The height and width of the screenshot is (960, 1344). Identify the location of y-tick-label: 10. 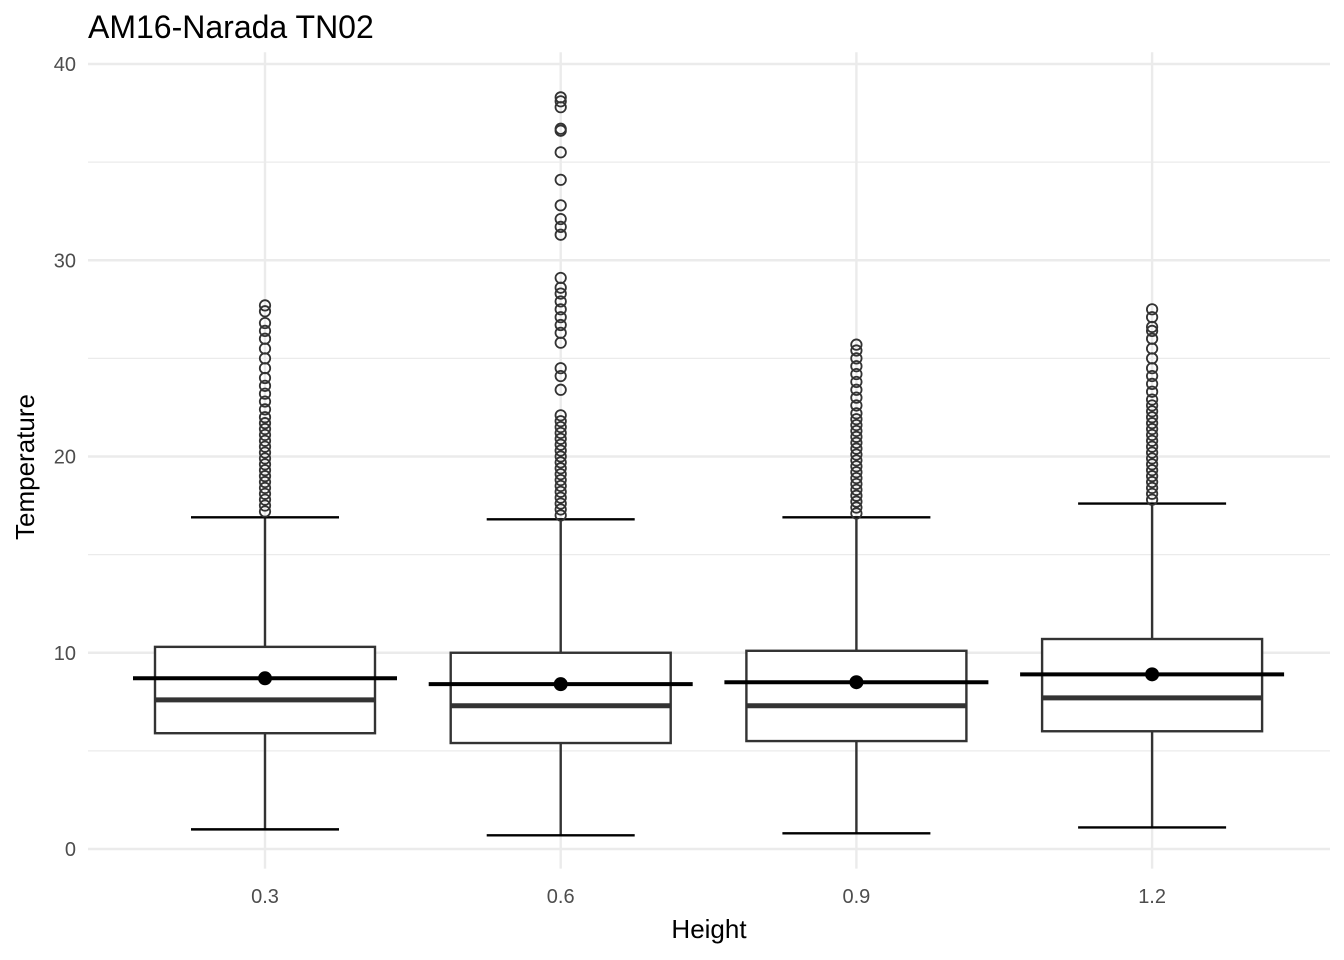
(65, 654).